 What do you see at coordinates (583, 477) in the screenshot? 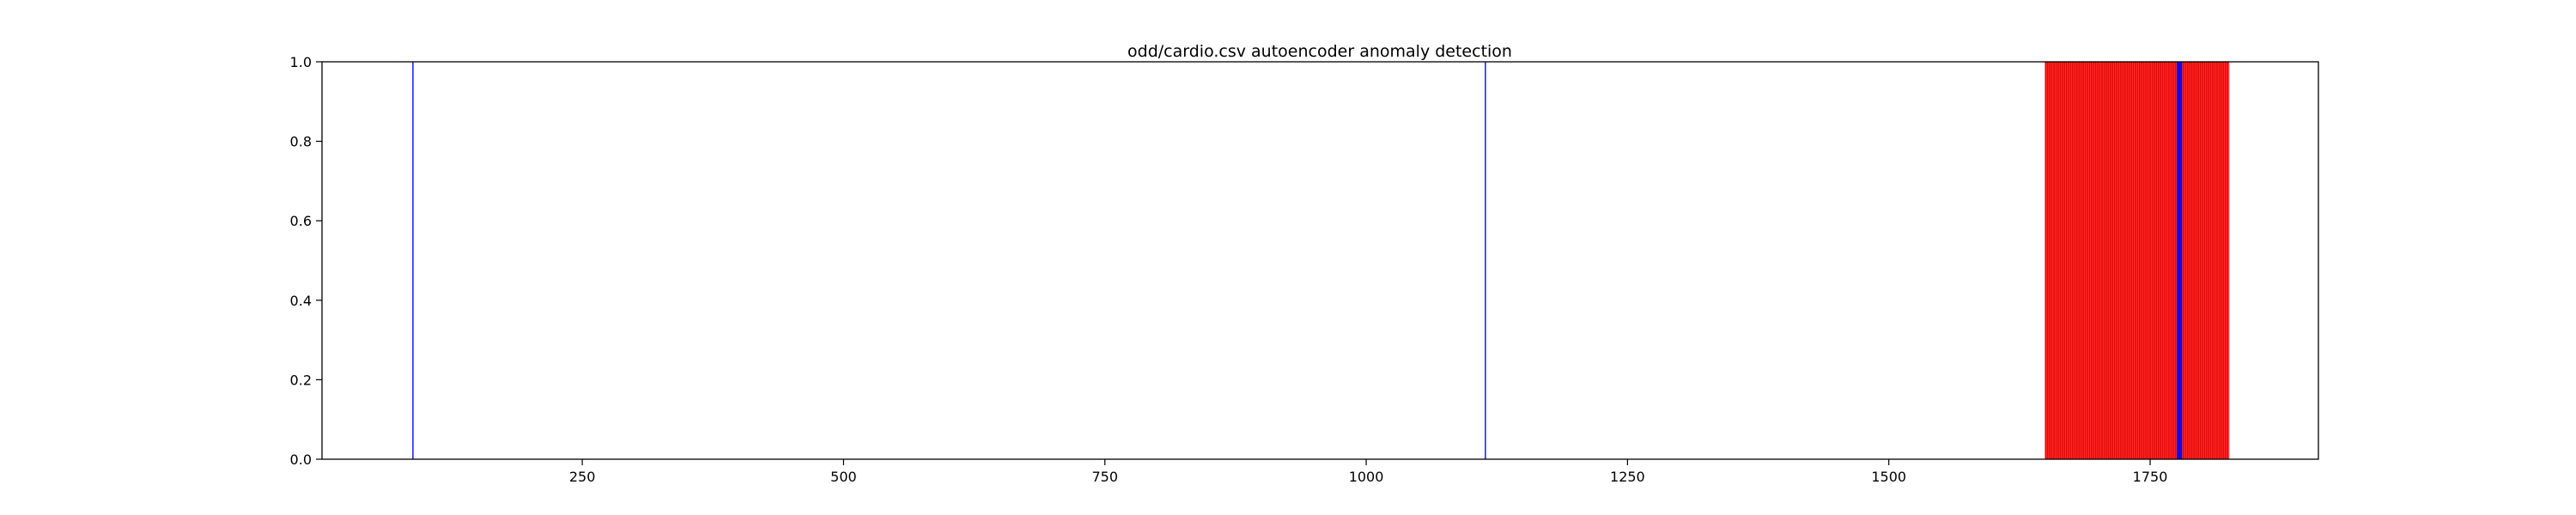
I see `x-tick-label: 250` at bounding box center [583, 477].